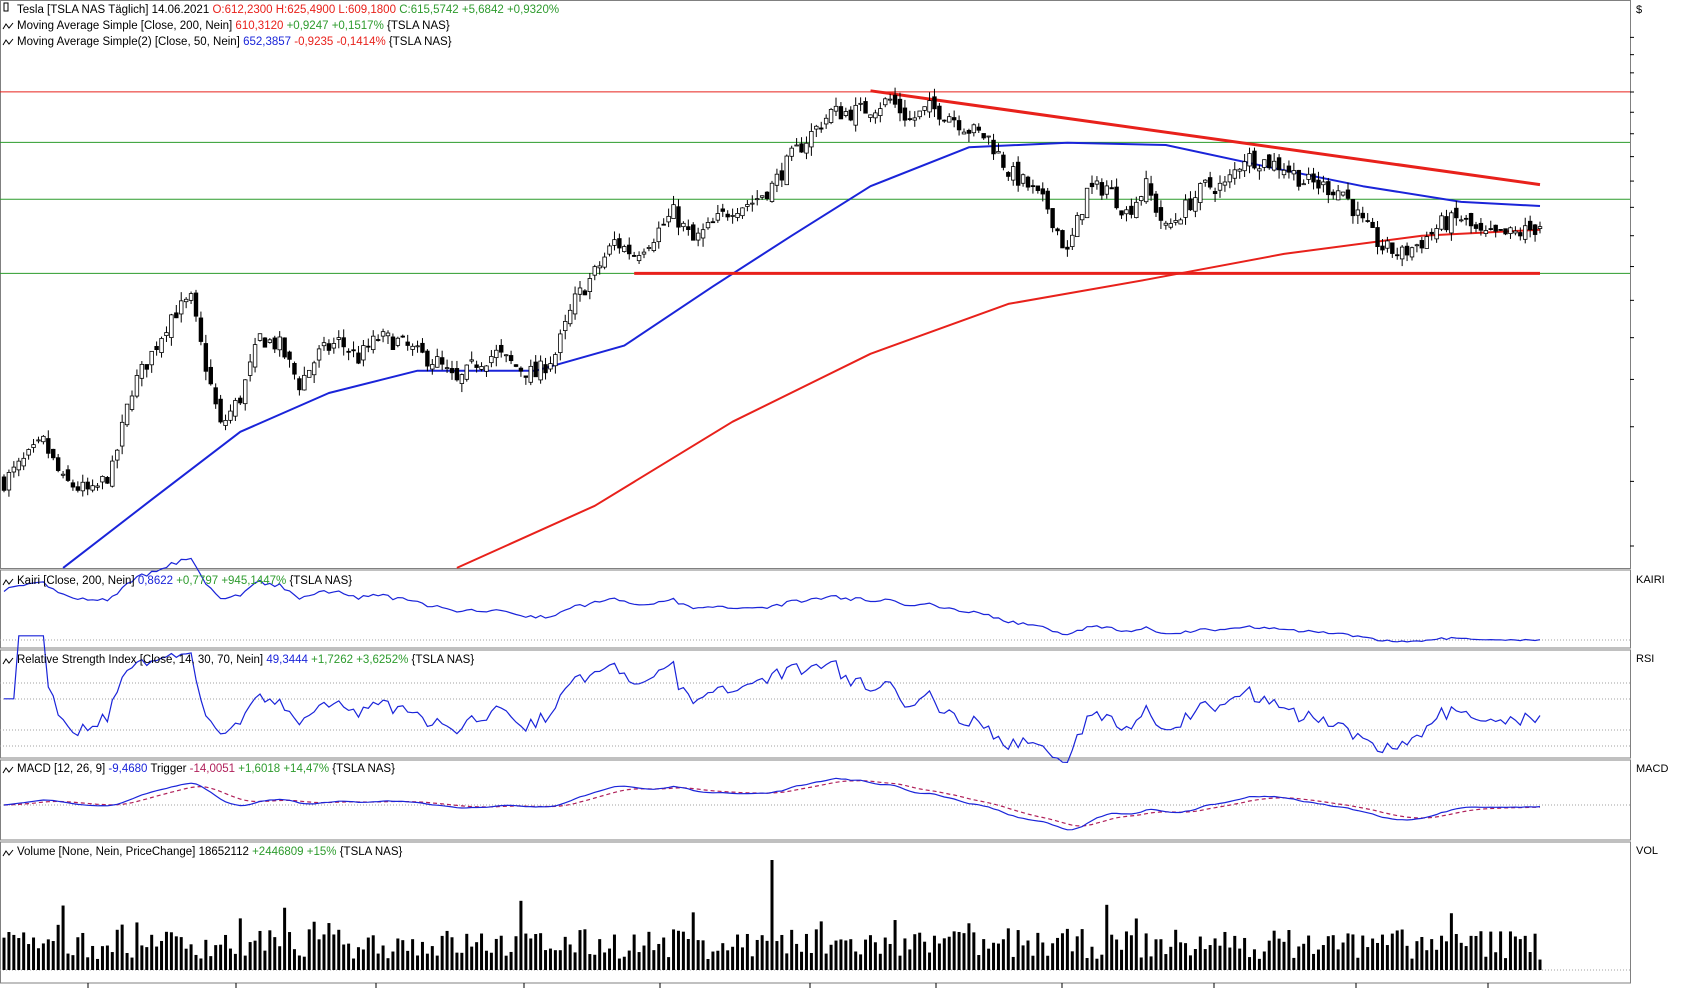 This screenshot has height=1005, width=1700. I want to click on kairi-panel, so click(815, 609).